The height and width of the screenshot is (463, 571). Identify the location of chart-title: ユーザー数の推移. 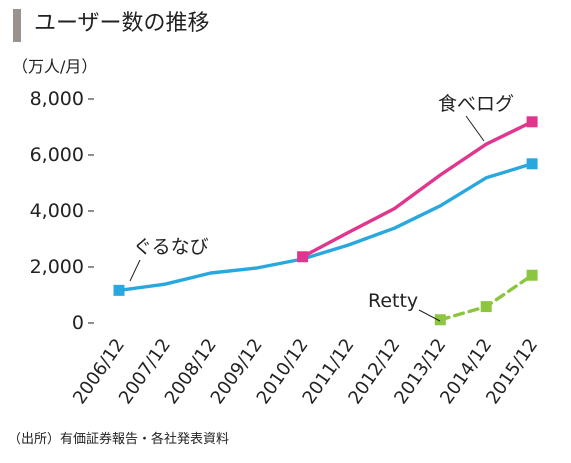
(122, 23).